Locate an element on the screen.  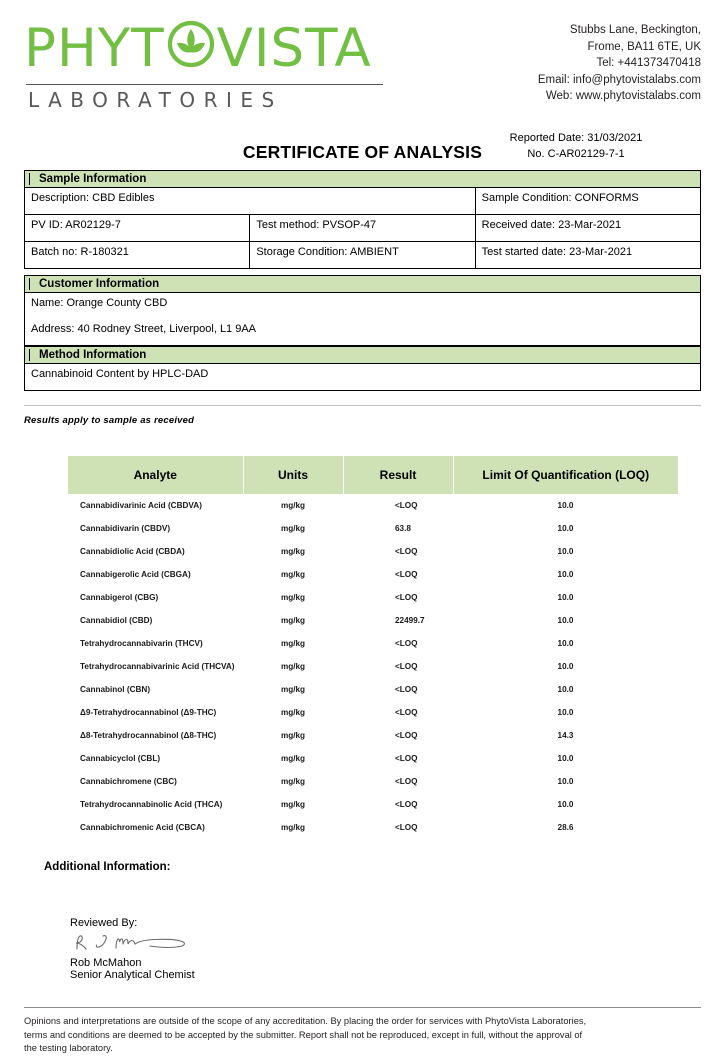
logo-text-second: VISTA is located at coordinates (294, 48).